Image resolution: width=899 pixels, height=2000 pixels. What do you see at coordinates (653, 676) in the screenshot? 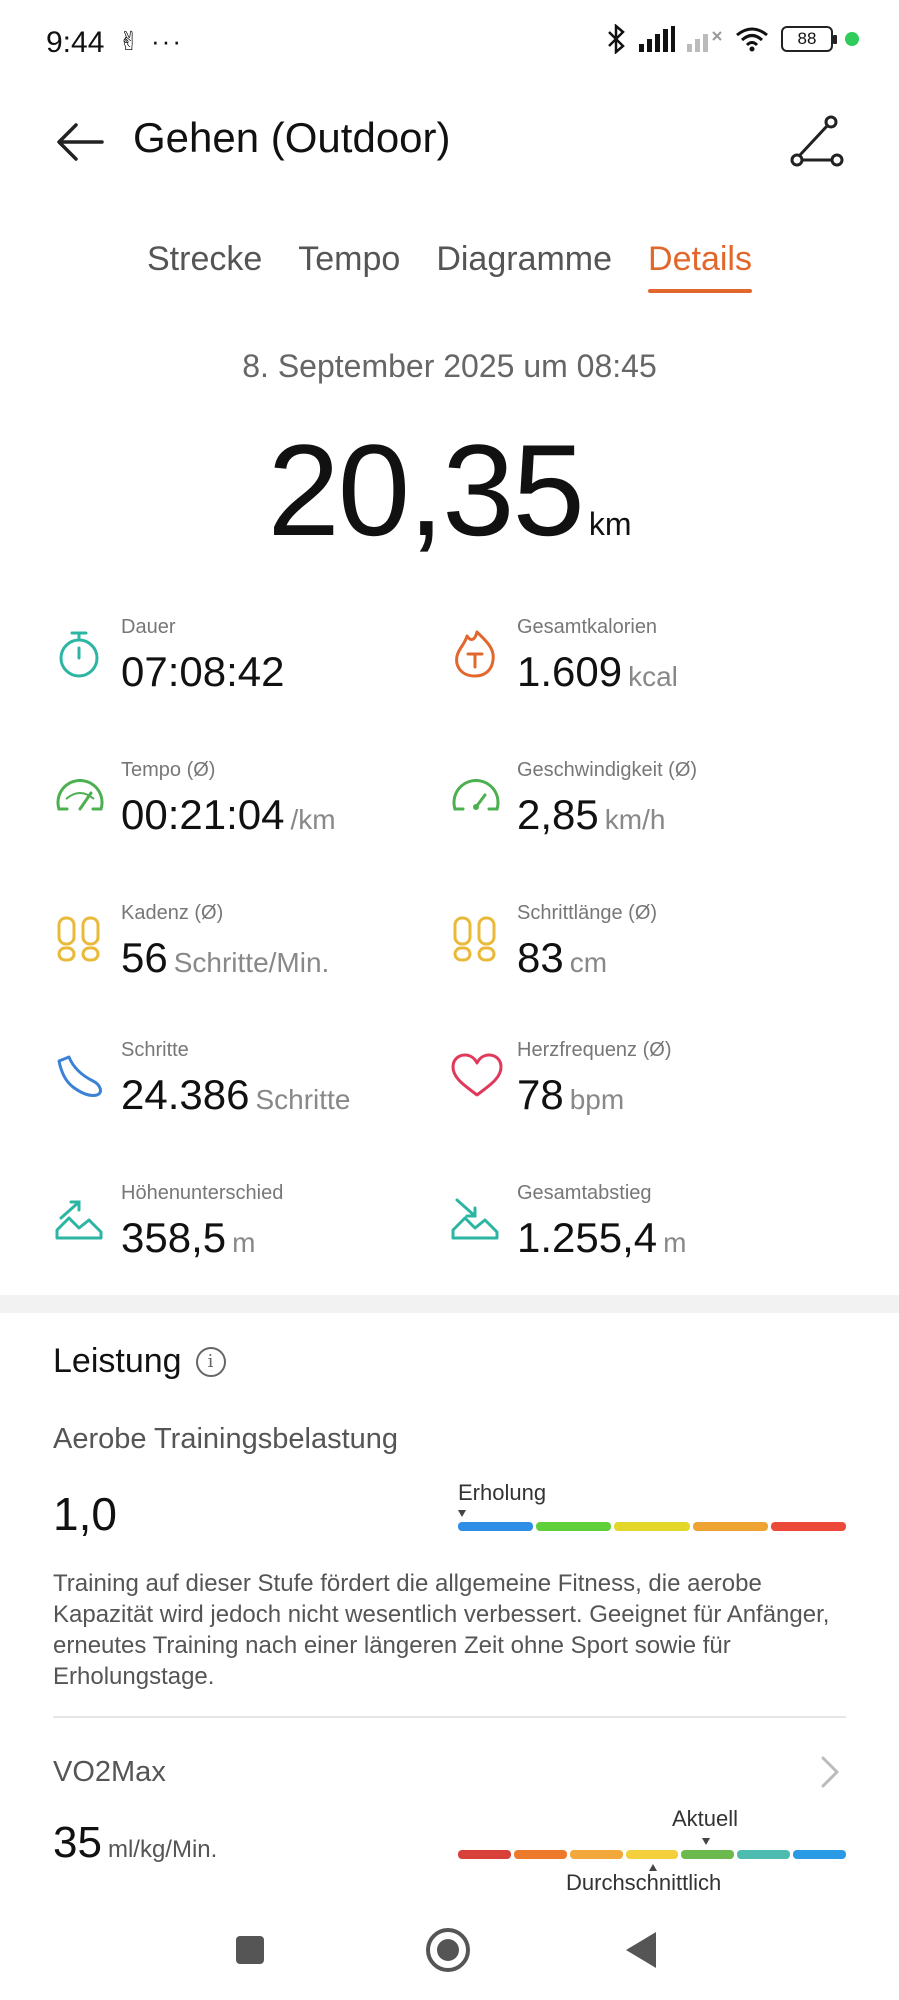
I see `stat-unit: kcal` at bounding box center [653, 676].